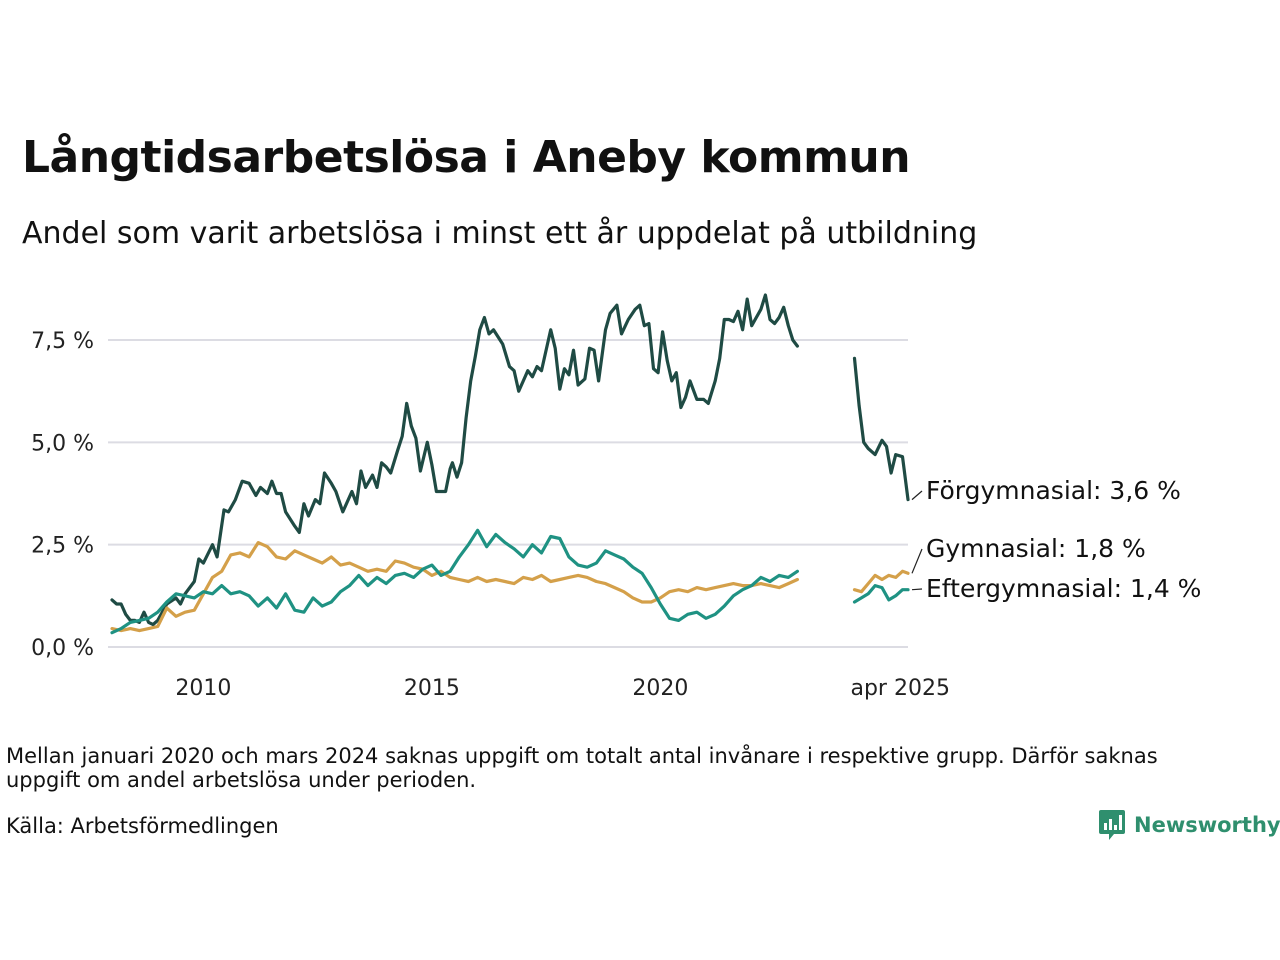 The height and width of the screenshot is (960, 1280). Describe the element at coordinates (1207, 825) in the screenshot. I see `brand-name: Newsworthy` at that location.